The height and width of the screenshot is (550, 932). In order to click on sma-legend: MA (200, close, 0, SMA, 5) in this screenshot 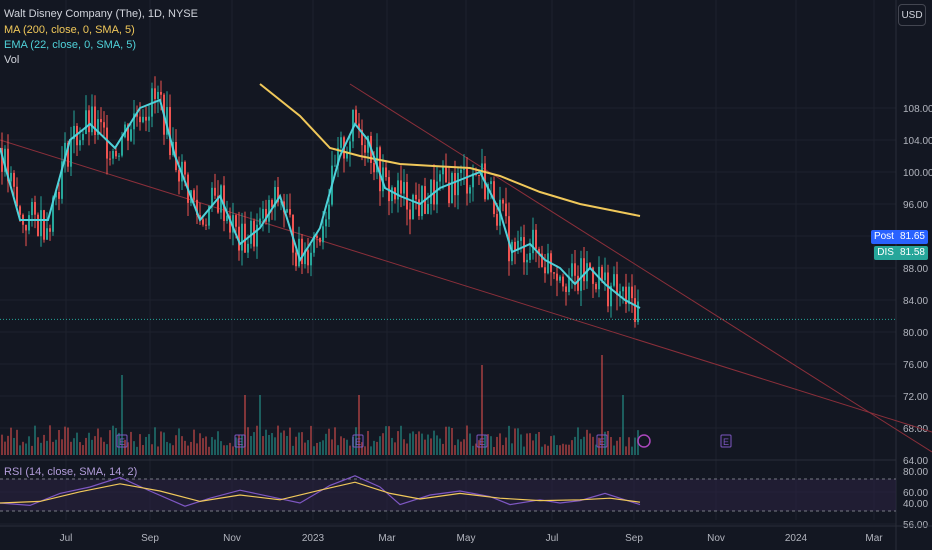, I will do `click(69, 30)`.